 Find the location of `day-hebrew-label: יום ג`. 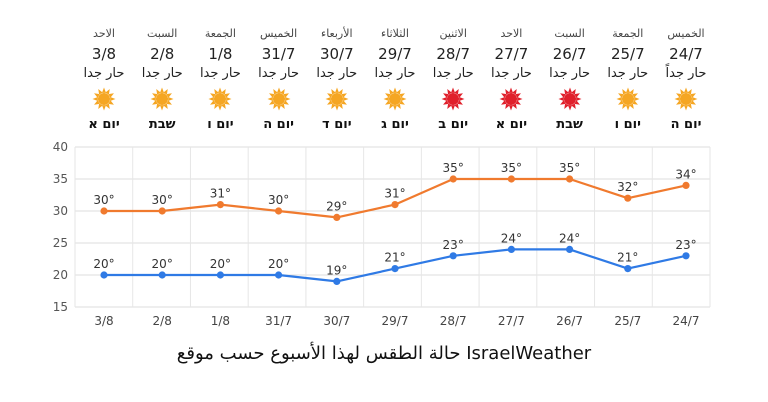

day-hebrew-label: יום ג is located at coordinates (395, 124).